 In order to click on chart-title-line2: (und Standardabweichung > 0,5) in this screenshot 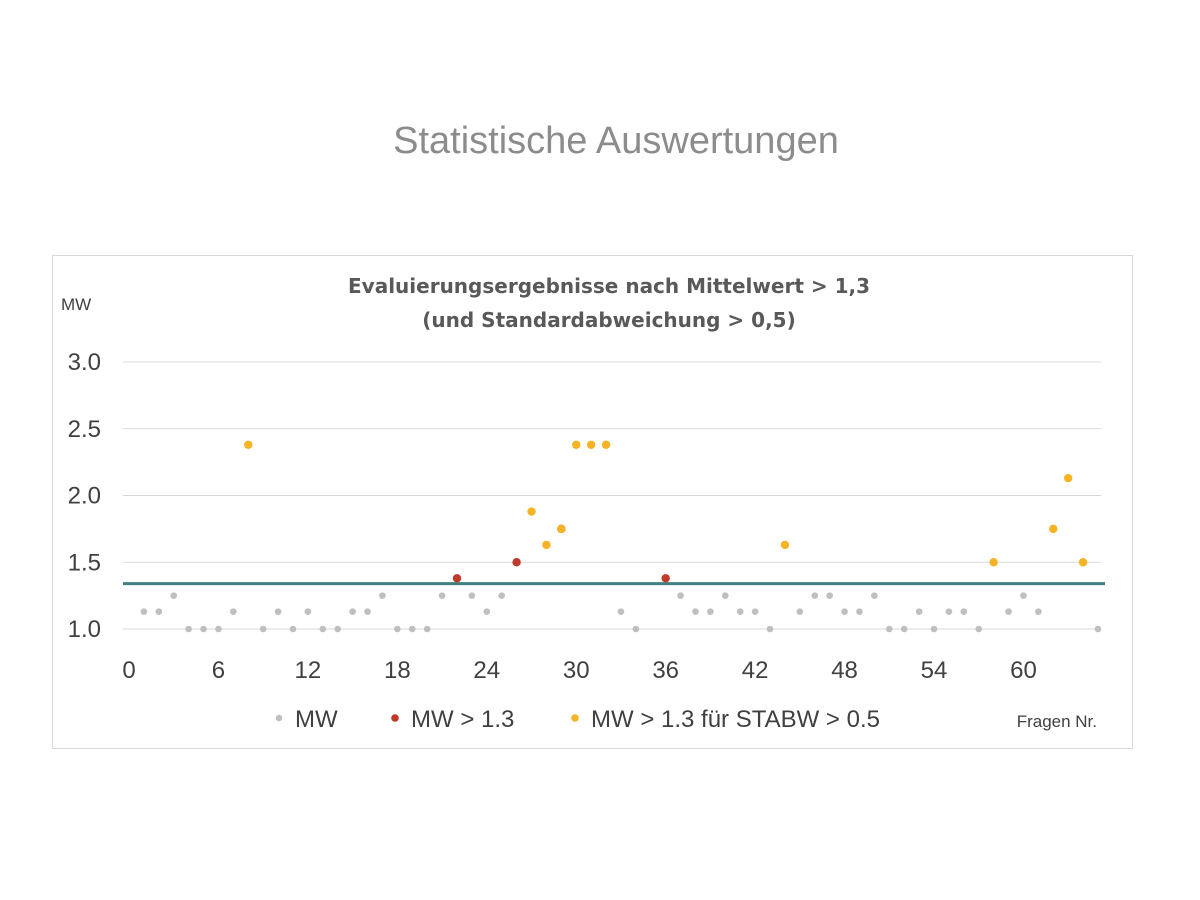, I will do `click(608, 320)`.